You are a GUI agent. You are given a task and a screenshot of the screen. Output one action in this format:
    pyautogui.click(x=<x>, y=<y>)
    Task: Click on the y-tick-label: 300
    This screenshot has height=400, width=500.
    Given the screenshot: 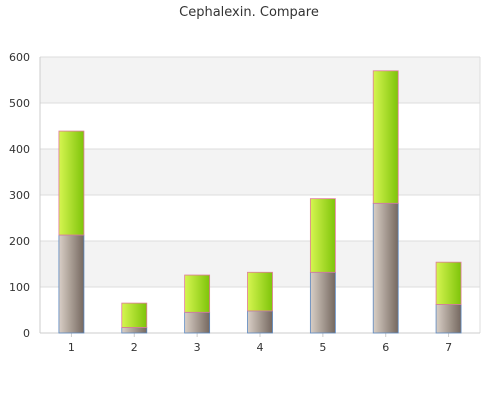 What is the action you would take?
    pyautogui.click(x=19, y=195)
    